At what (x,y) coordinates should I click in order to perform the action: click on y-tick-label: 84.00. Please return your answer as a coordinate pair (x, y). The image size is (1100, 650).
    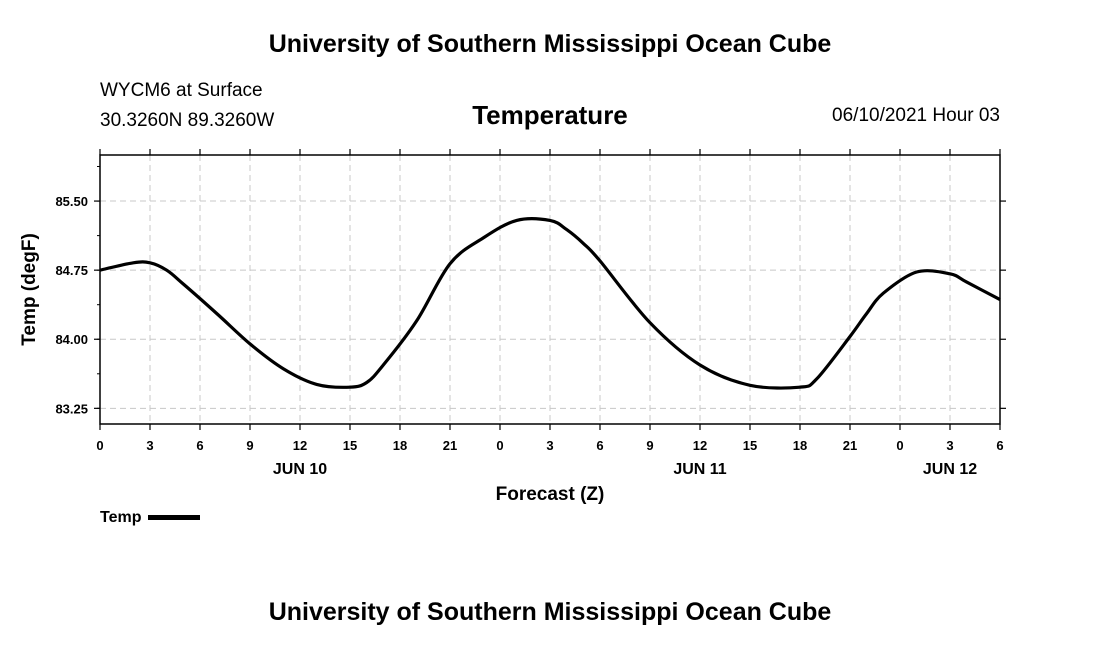
    Looking at the image, I should click on (71, 339).